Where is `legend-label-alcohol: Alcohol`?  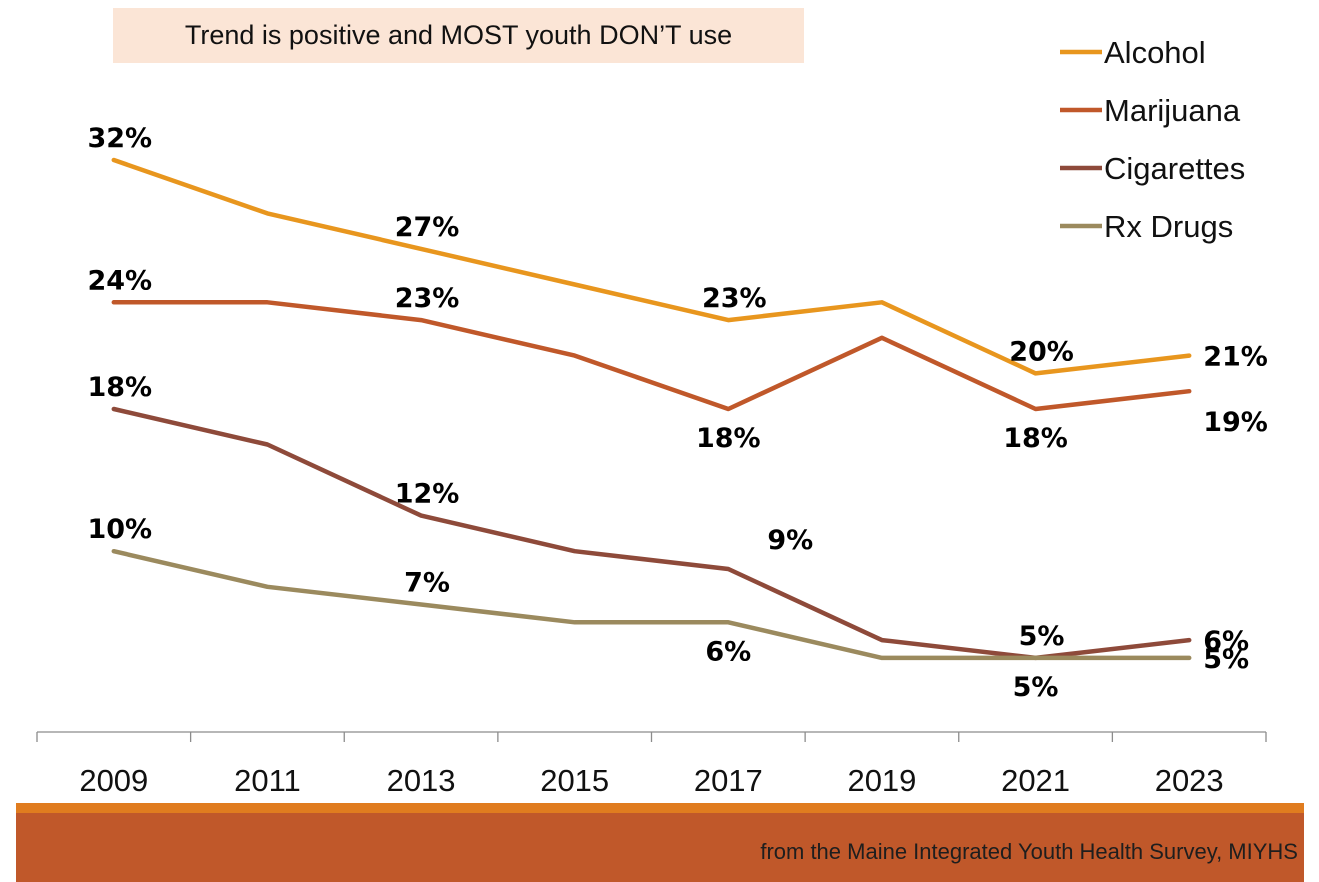
legend-label-alcohol: Alcohol is located at coordinates (1155, 52).